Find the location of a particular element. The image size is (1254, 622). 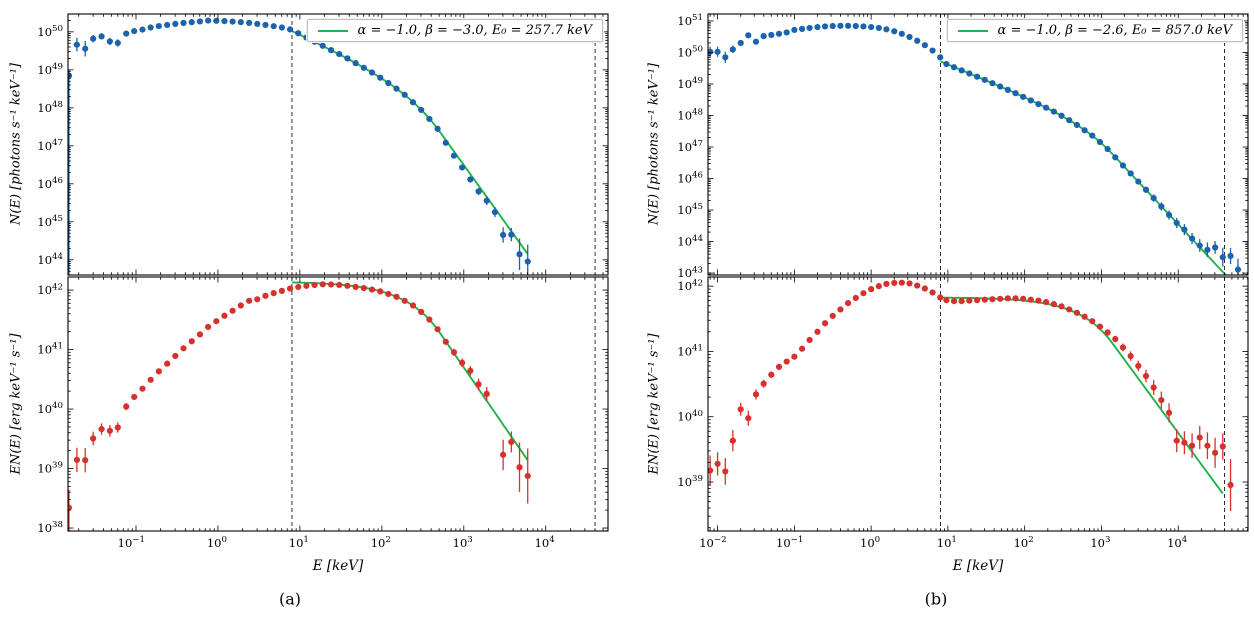

legend-b-text: α = −1.0, β = −2.6, E₀ = 857.0 keV is located at coordinates (1114, 30).